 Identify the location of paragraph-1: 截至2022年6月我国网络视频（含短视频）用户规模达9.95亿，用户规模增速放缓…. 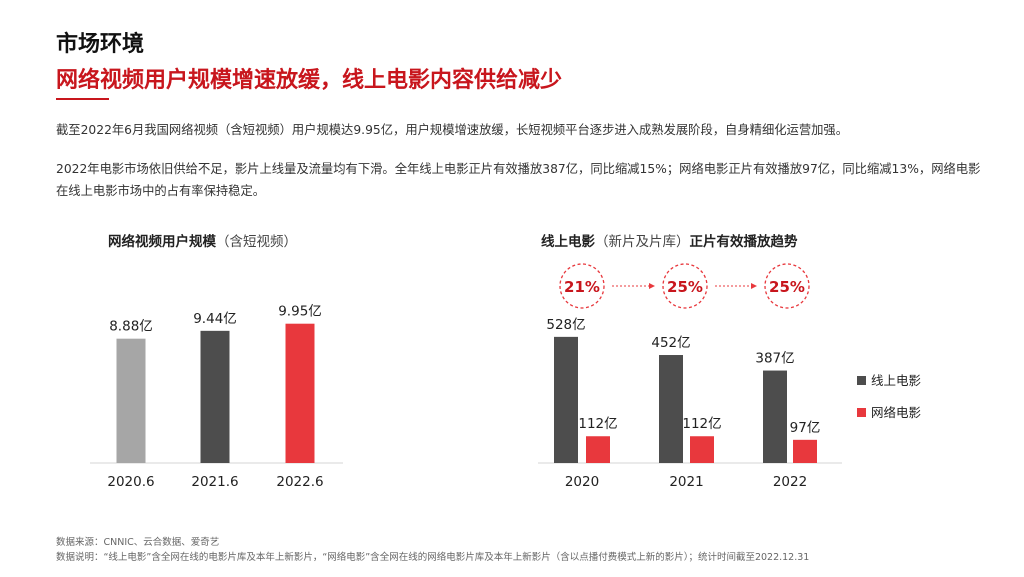
(452, 130).